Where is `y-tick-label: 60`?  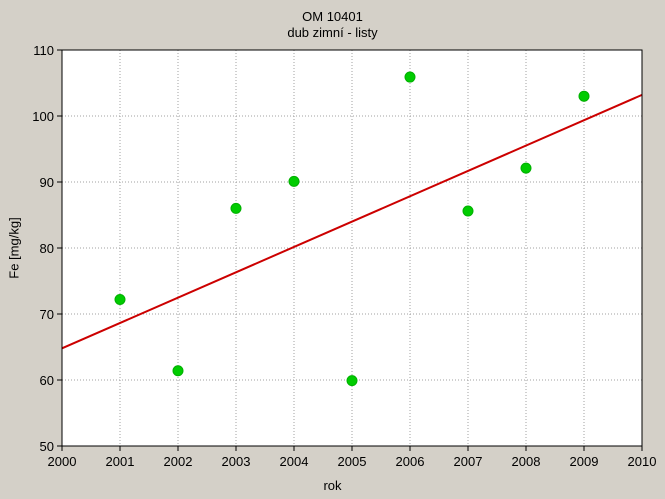
y-tick-label: 60 is located at coordinates (47, 380).